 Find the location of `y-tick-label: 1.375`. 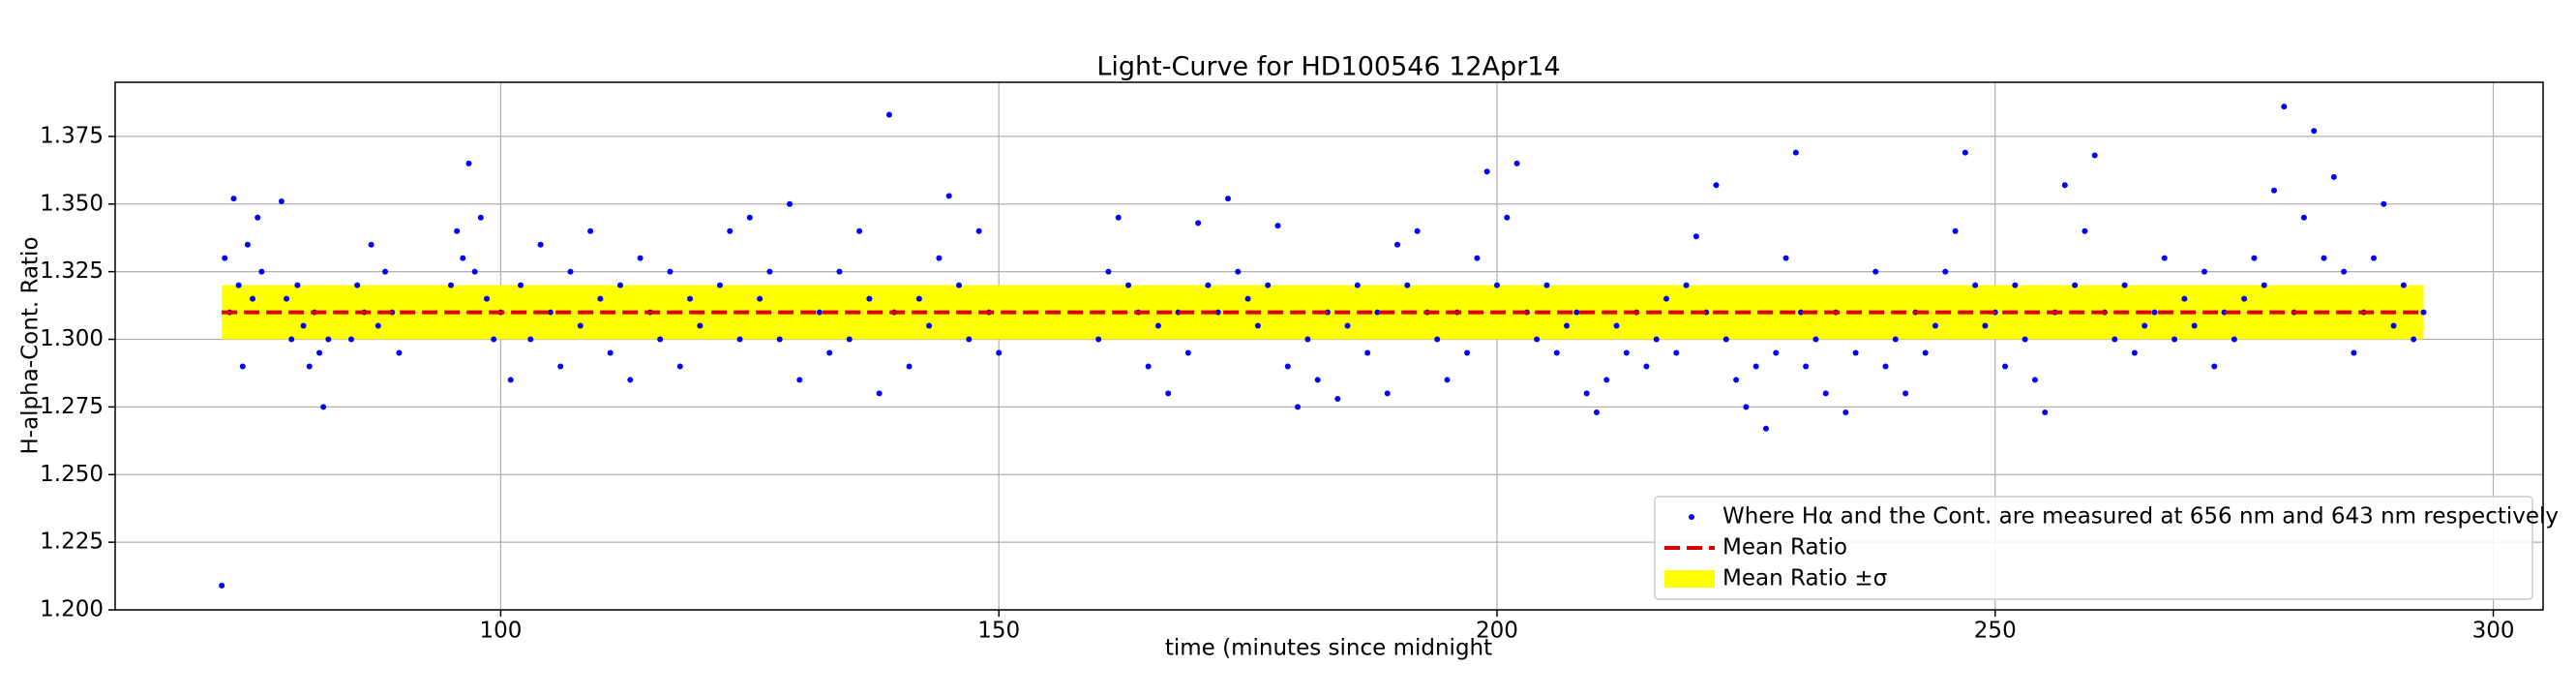

y-tick-label: 1.375 is located at coordinates (72, 135).